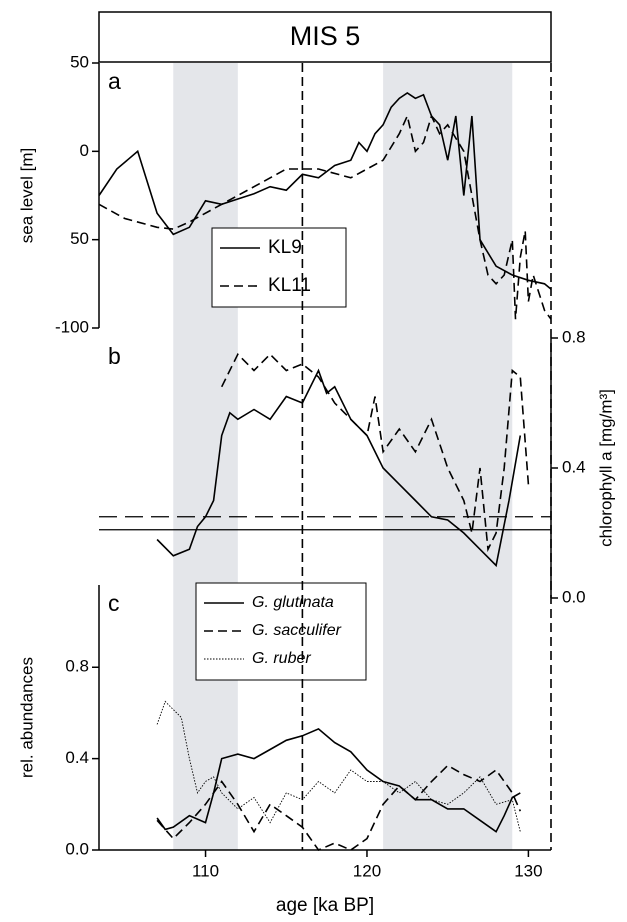 This screenshot has height=922, width=627. I want to click on interglacial-band, so click(205, 456).